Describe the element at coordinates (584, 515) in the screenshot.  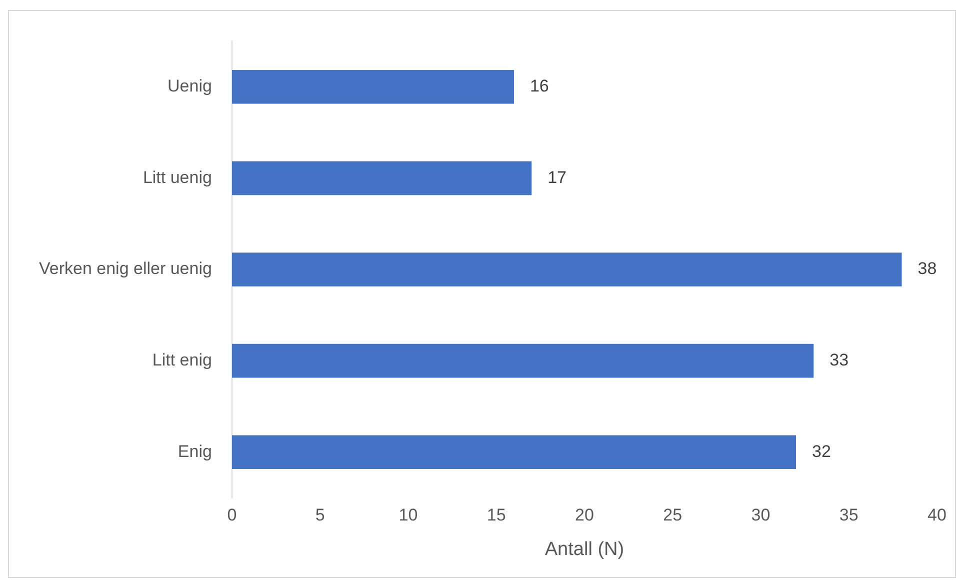
I see `x-tick-label: 20` at that location.